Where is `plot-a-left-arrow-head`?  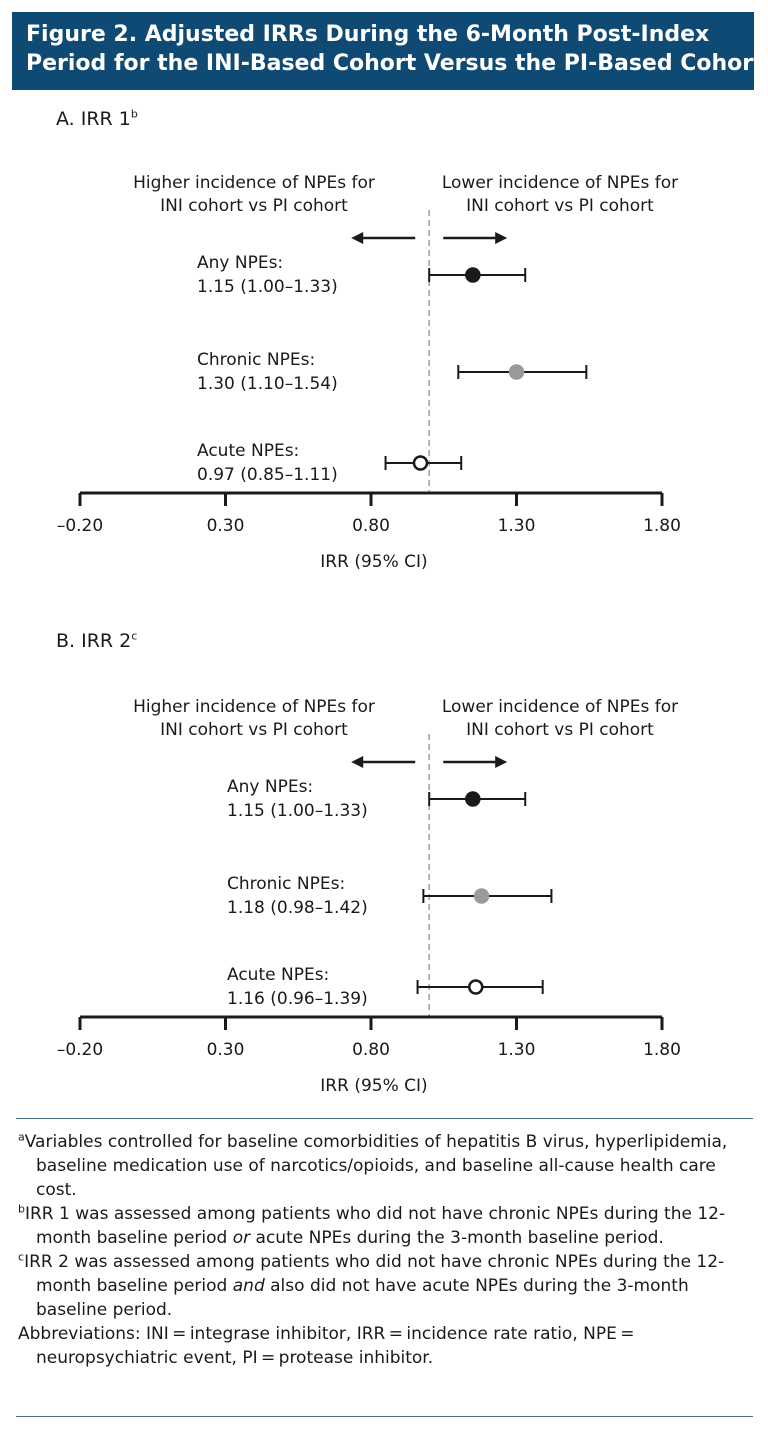 plot-a-left-arrow-head is located at coordinates (357, 238).